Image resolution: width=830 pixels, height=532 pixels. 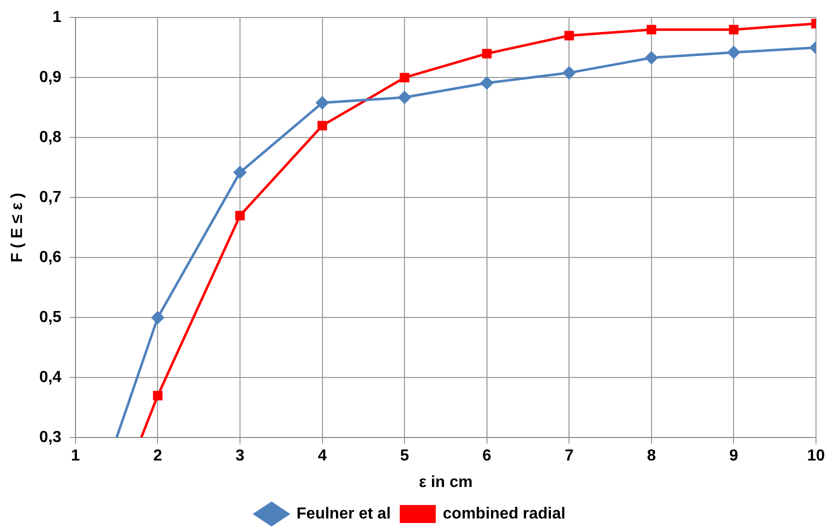 I want to click on y-tick-label: 0,9, so click(x=50, y=77).